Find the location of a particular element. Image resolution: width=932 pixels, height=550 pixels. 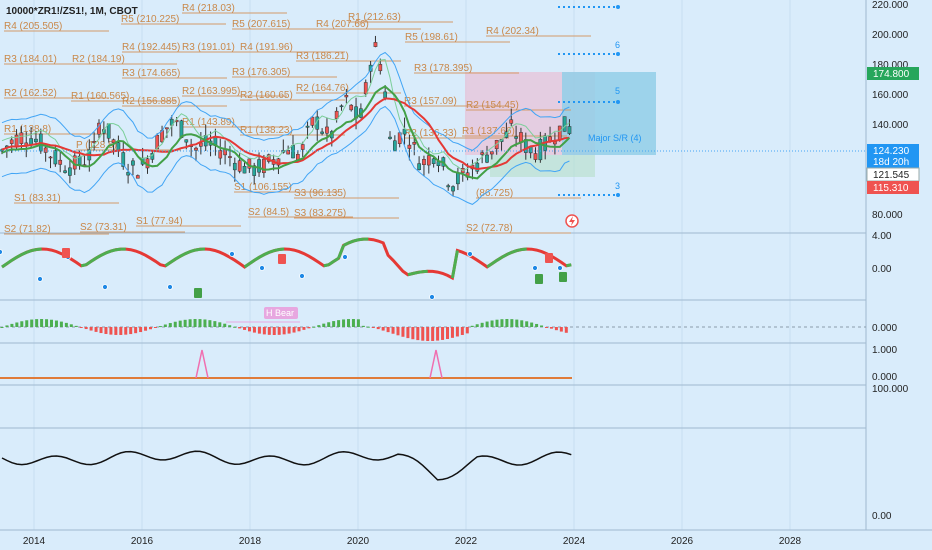

svg-text: 115.310 is located at coordinates (891, 188).